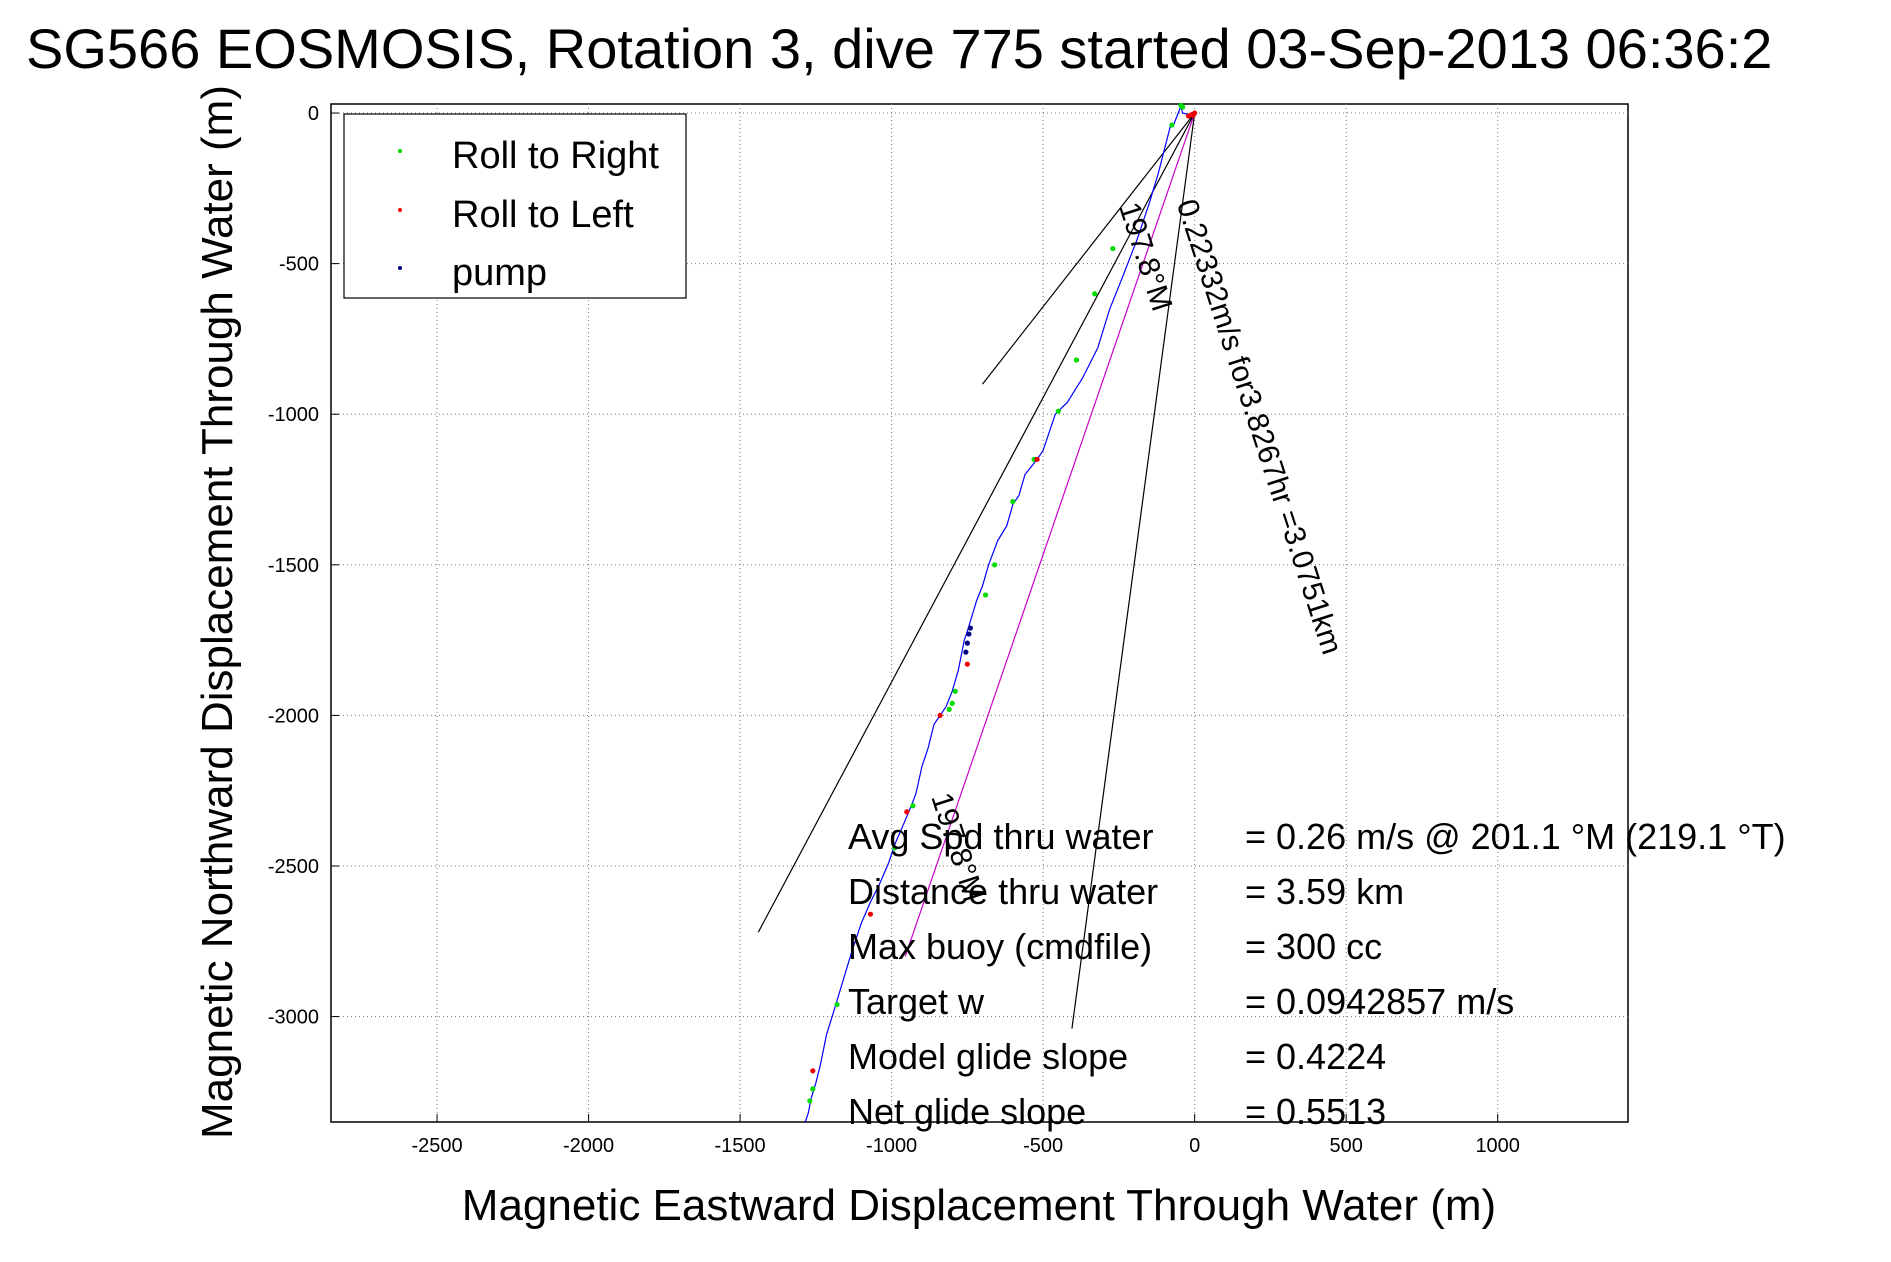 This screenshot has width=1891, height=1262. Describe the element at coordinates (1345, 1146) in the screenshot. I see `x-tick-label: 500` at that location.